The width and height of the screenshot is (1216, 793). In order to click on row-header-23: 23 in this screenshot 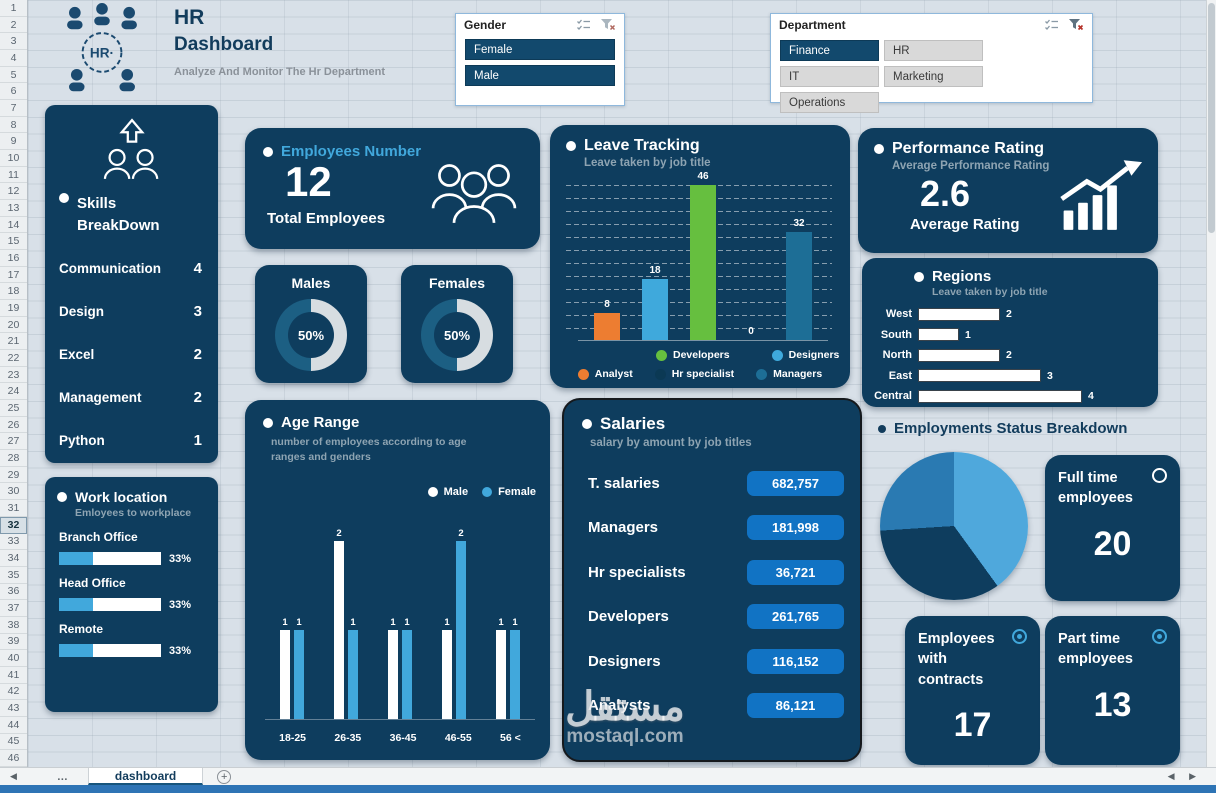, I will do `click(13, 375)`.